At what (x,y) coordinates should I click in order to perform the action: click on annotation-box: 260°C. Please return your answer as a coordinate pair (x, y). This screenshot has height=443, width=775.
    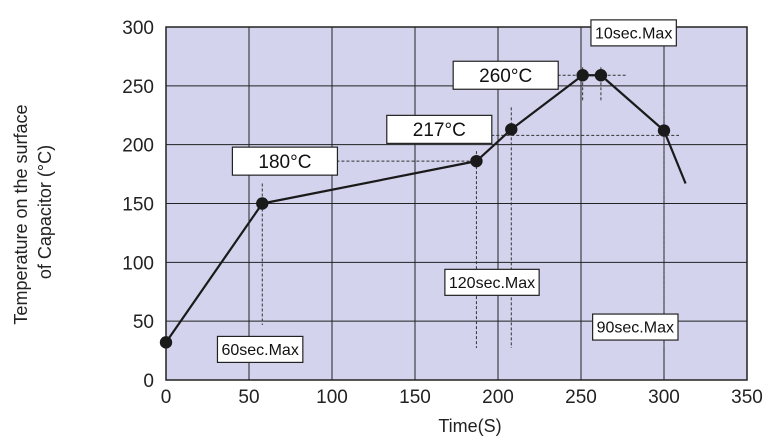
    Looking at the image, I should click on (505, 75).